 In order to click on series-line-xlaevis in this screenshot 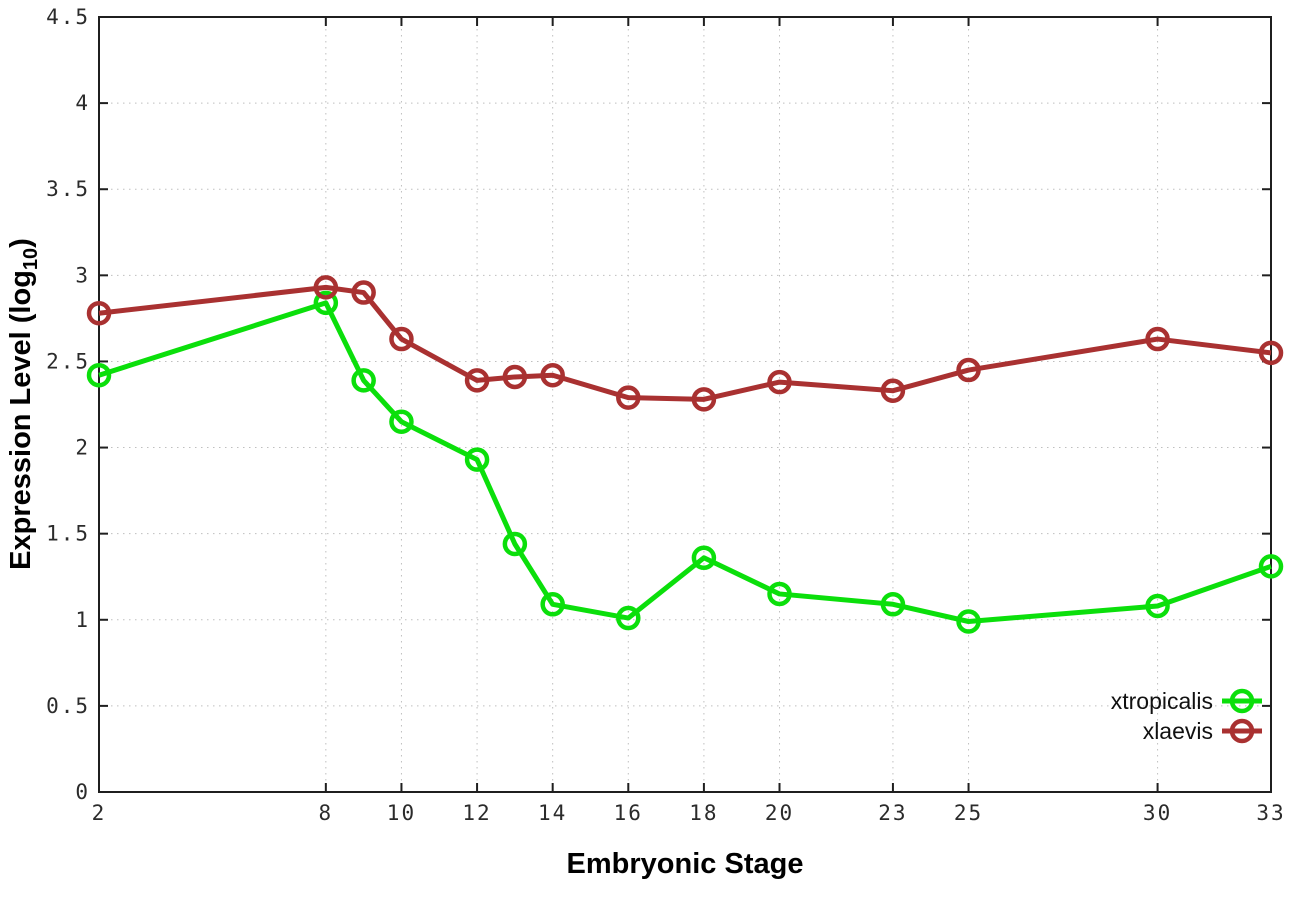, I will do `click(685, 343)`.